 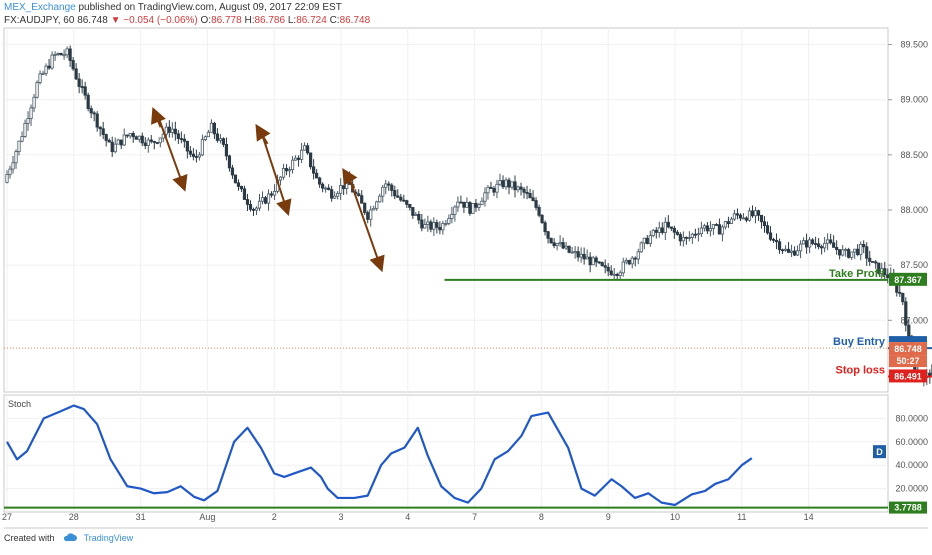 I want to click on high-label: H:, so click(x=249, y=20).